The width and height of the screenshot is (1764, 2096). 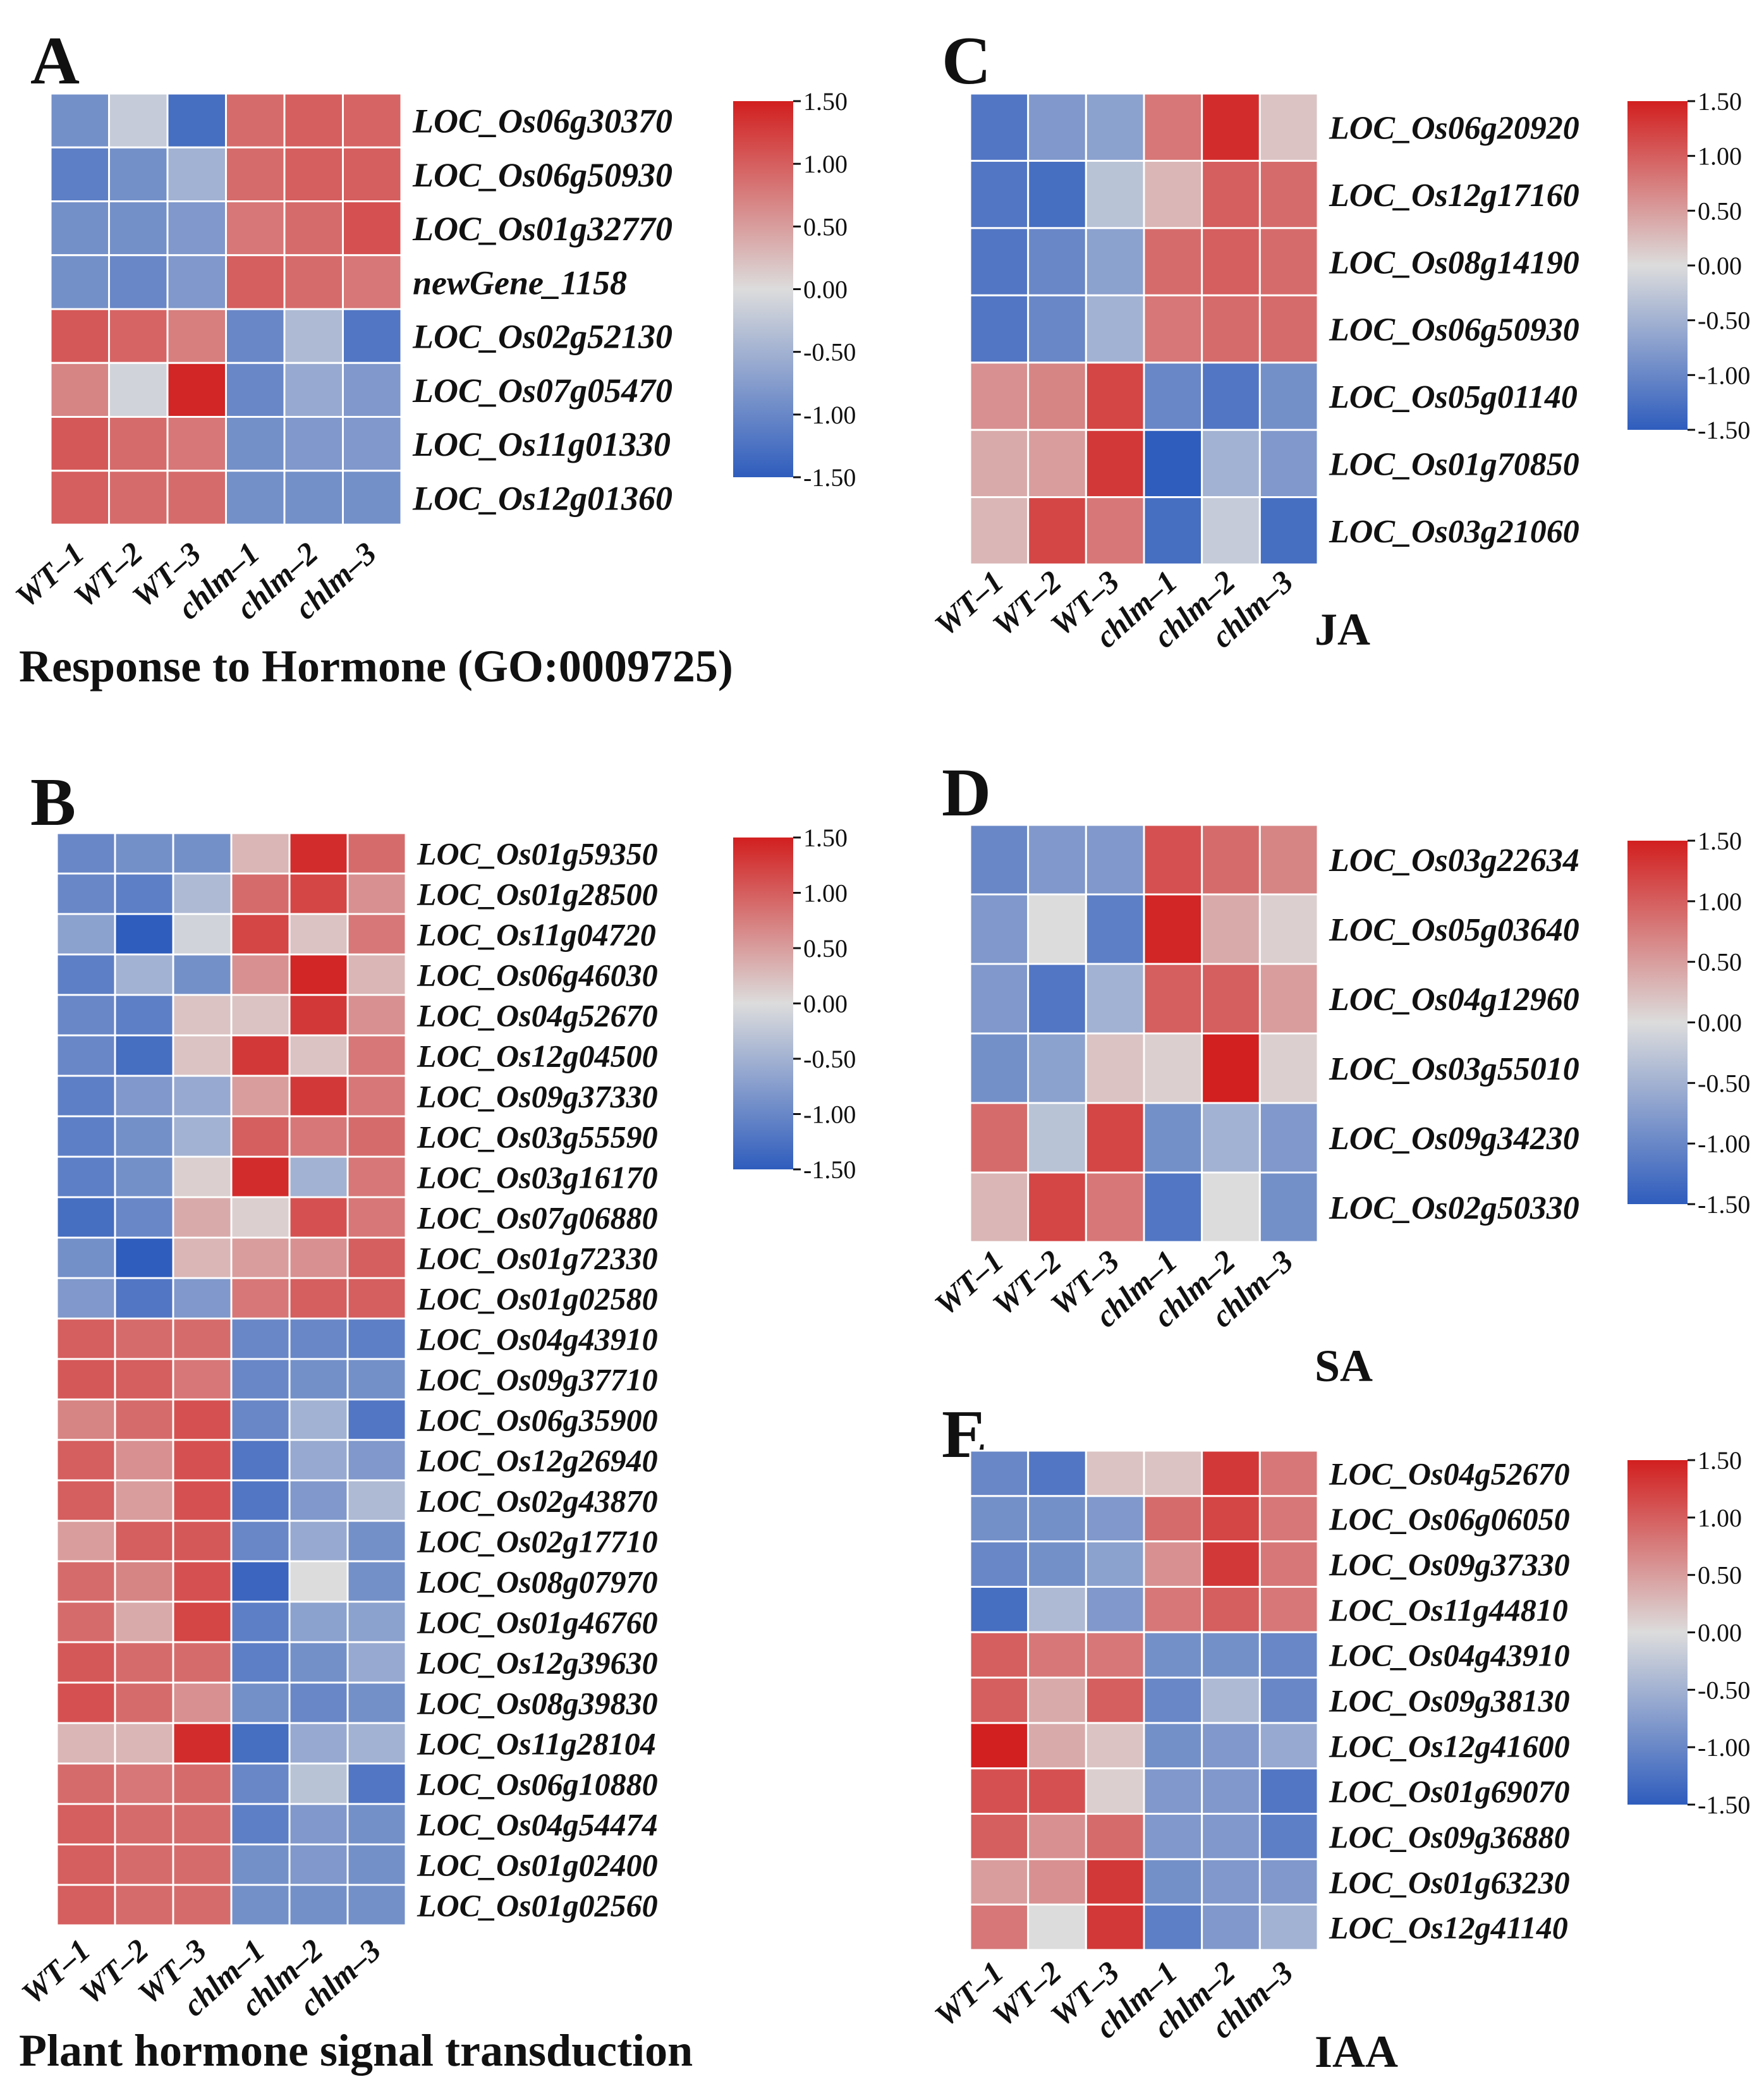 I want to click on colorbar-tick-label: 1.00, so click(x=825, y=164).